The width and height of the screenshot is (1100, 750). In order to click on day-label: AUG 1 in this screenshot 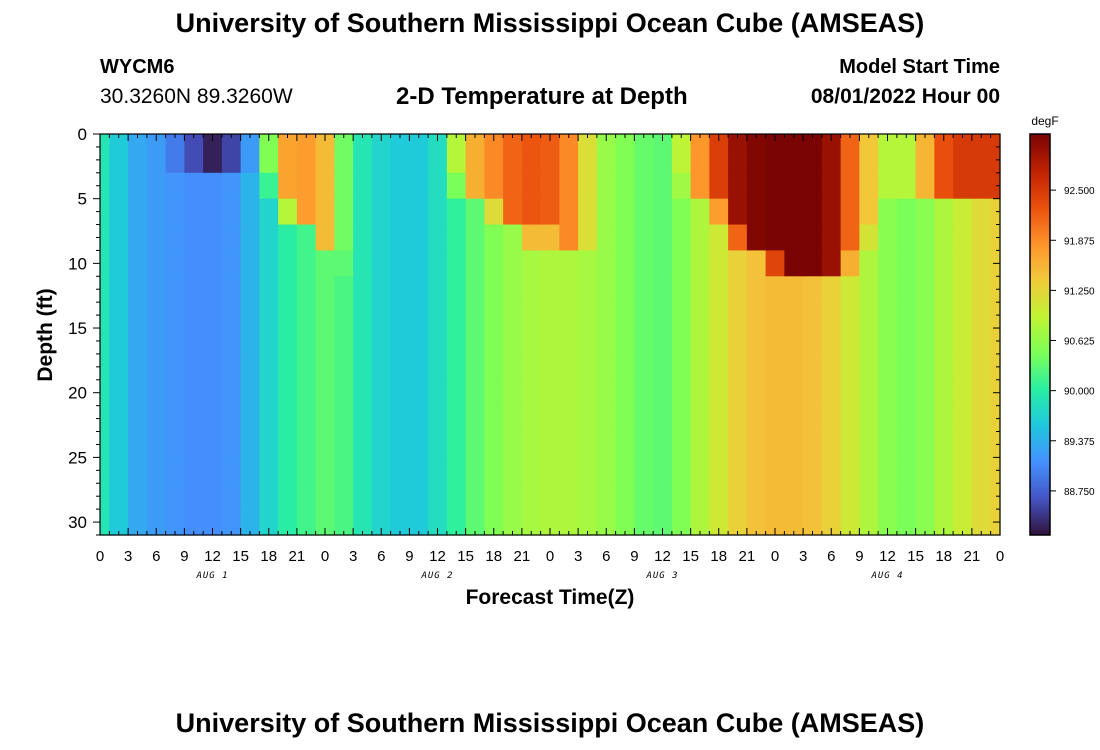, I will do `click(211, 576)`.